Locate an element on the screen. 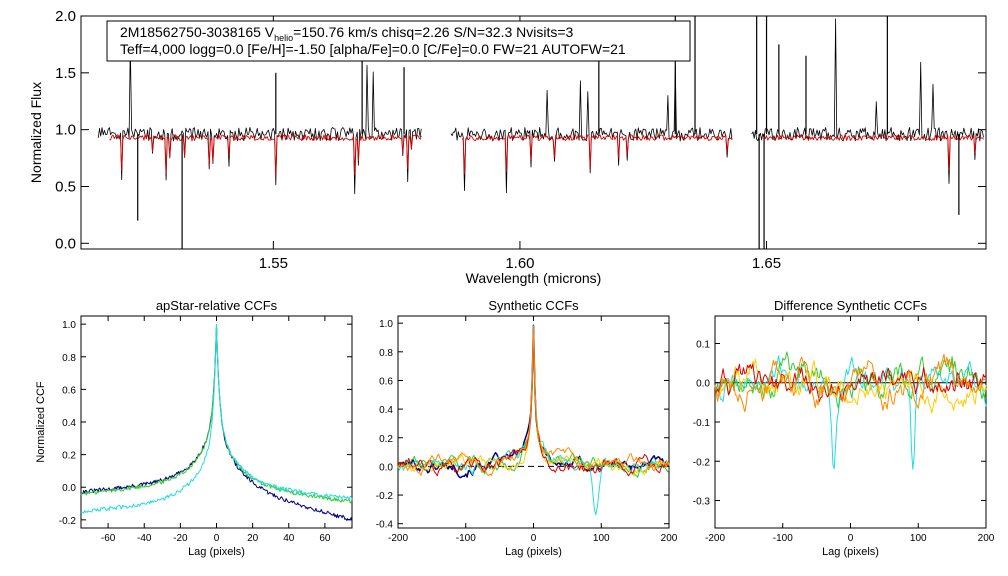 This screenshot has height=576, width=1008. x-tick-label: -20 is located at coordinates (180, 538).